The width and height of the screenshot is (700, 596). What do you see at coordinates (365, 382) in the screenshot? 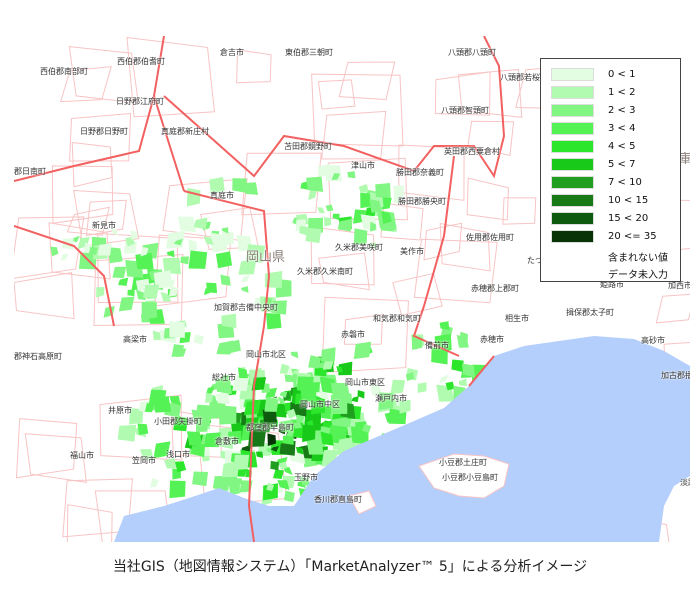
I see `place-label: 岡山市東区` at bounding box center [365, 382].